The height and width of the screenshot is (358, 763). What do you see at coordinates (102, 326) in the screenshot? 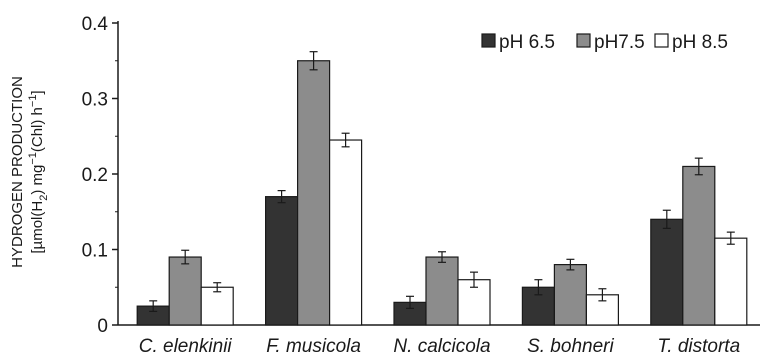
I see `y-tick-label: 0` at bounding box center [102, 326].